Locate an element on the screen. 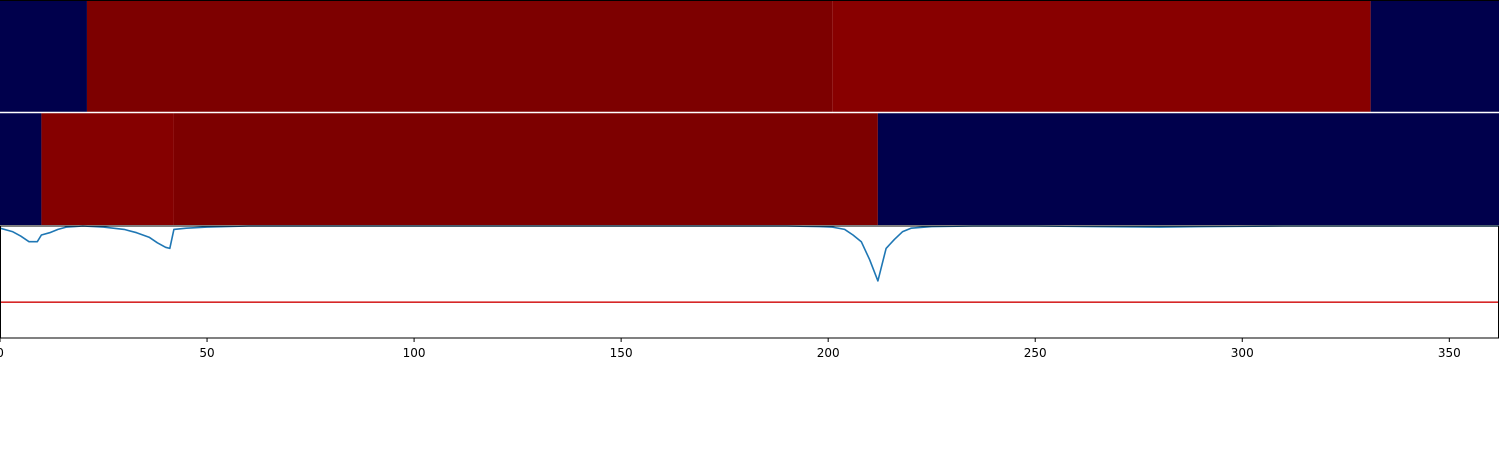 The width and height of the screenshot is (1500, 450). x-tick-label: 300 is located at coordinates (1242, 353).